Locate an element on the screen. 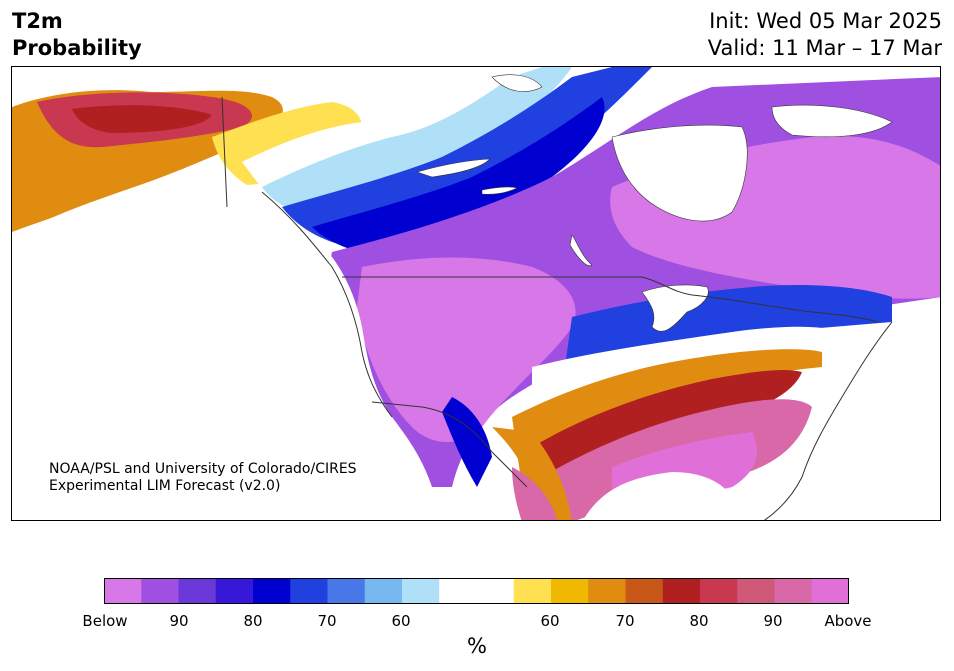 This screenshot has height=671, width=954. tick-90-above: 90 is located at coordinates (773, 621).